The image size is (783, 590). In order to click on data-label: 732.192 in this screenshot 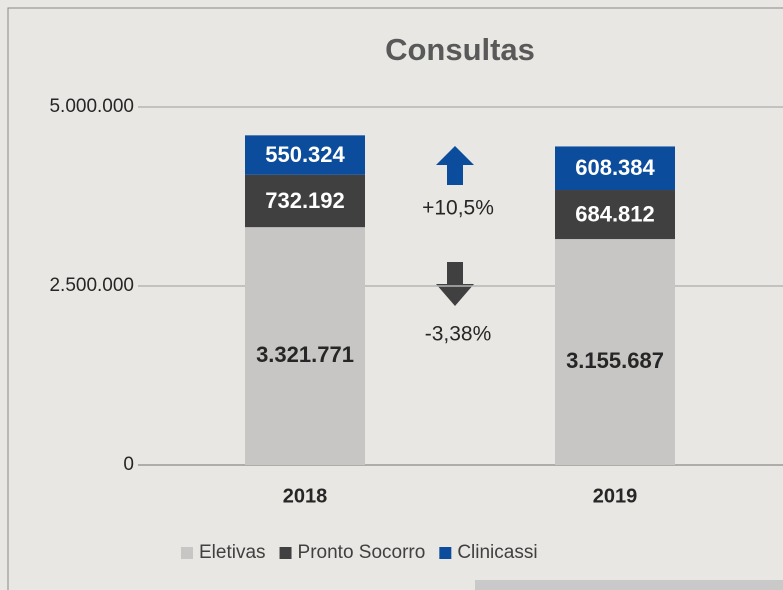, I will do `click(305, 200)`.